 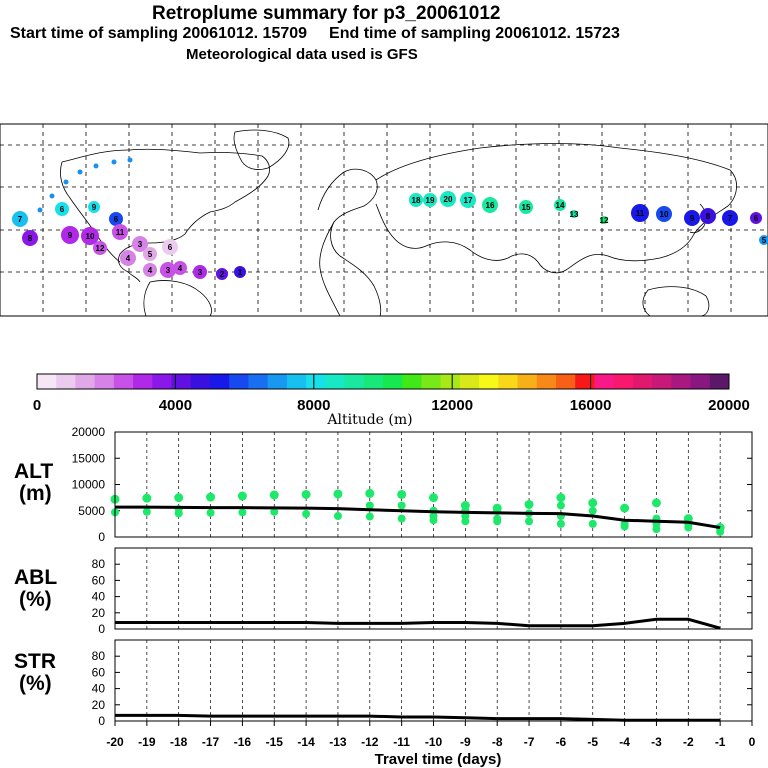 I want to click on trajectory-marker-label: 3, so click(x=140, y=244).